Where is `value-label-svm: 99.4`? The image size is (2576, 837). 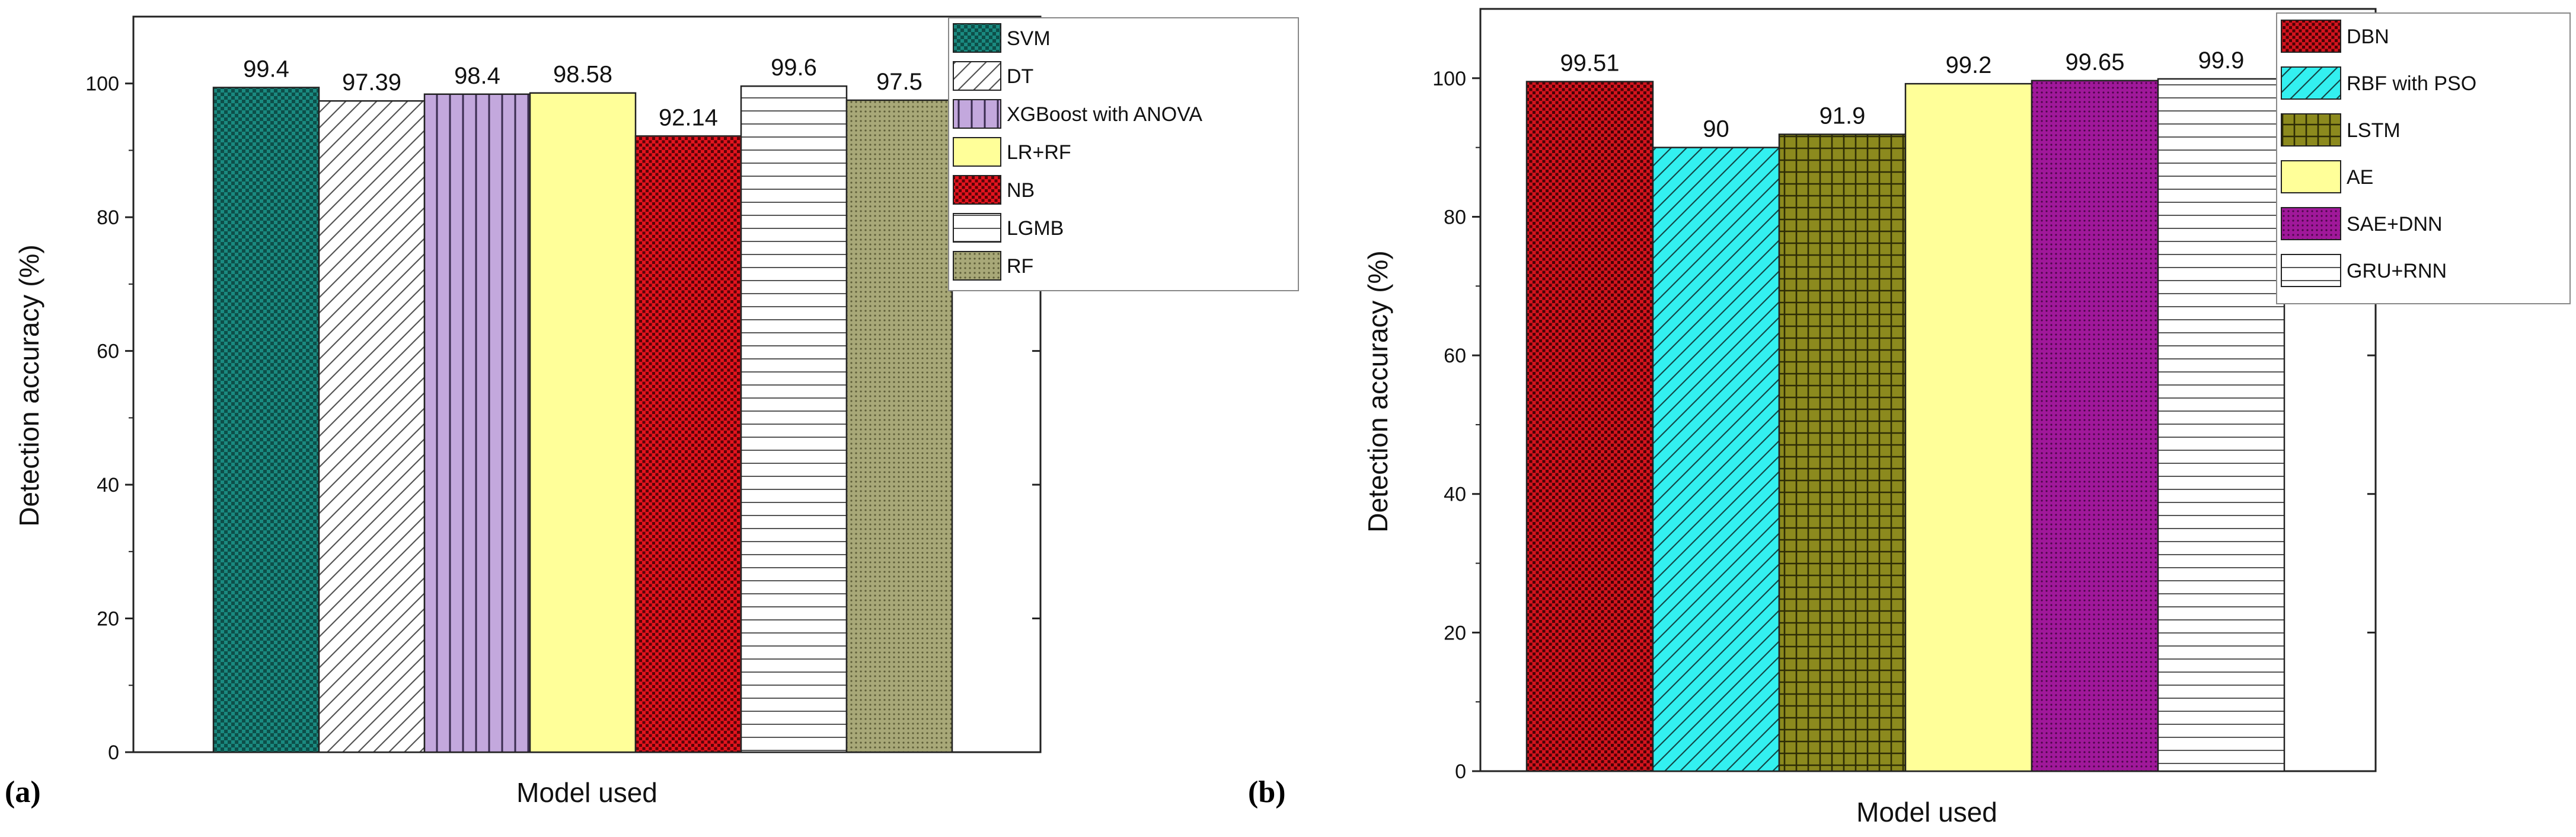
value-label-svm: 99.4 is located at coordinates (266, 69).